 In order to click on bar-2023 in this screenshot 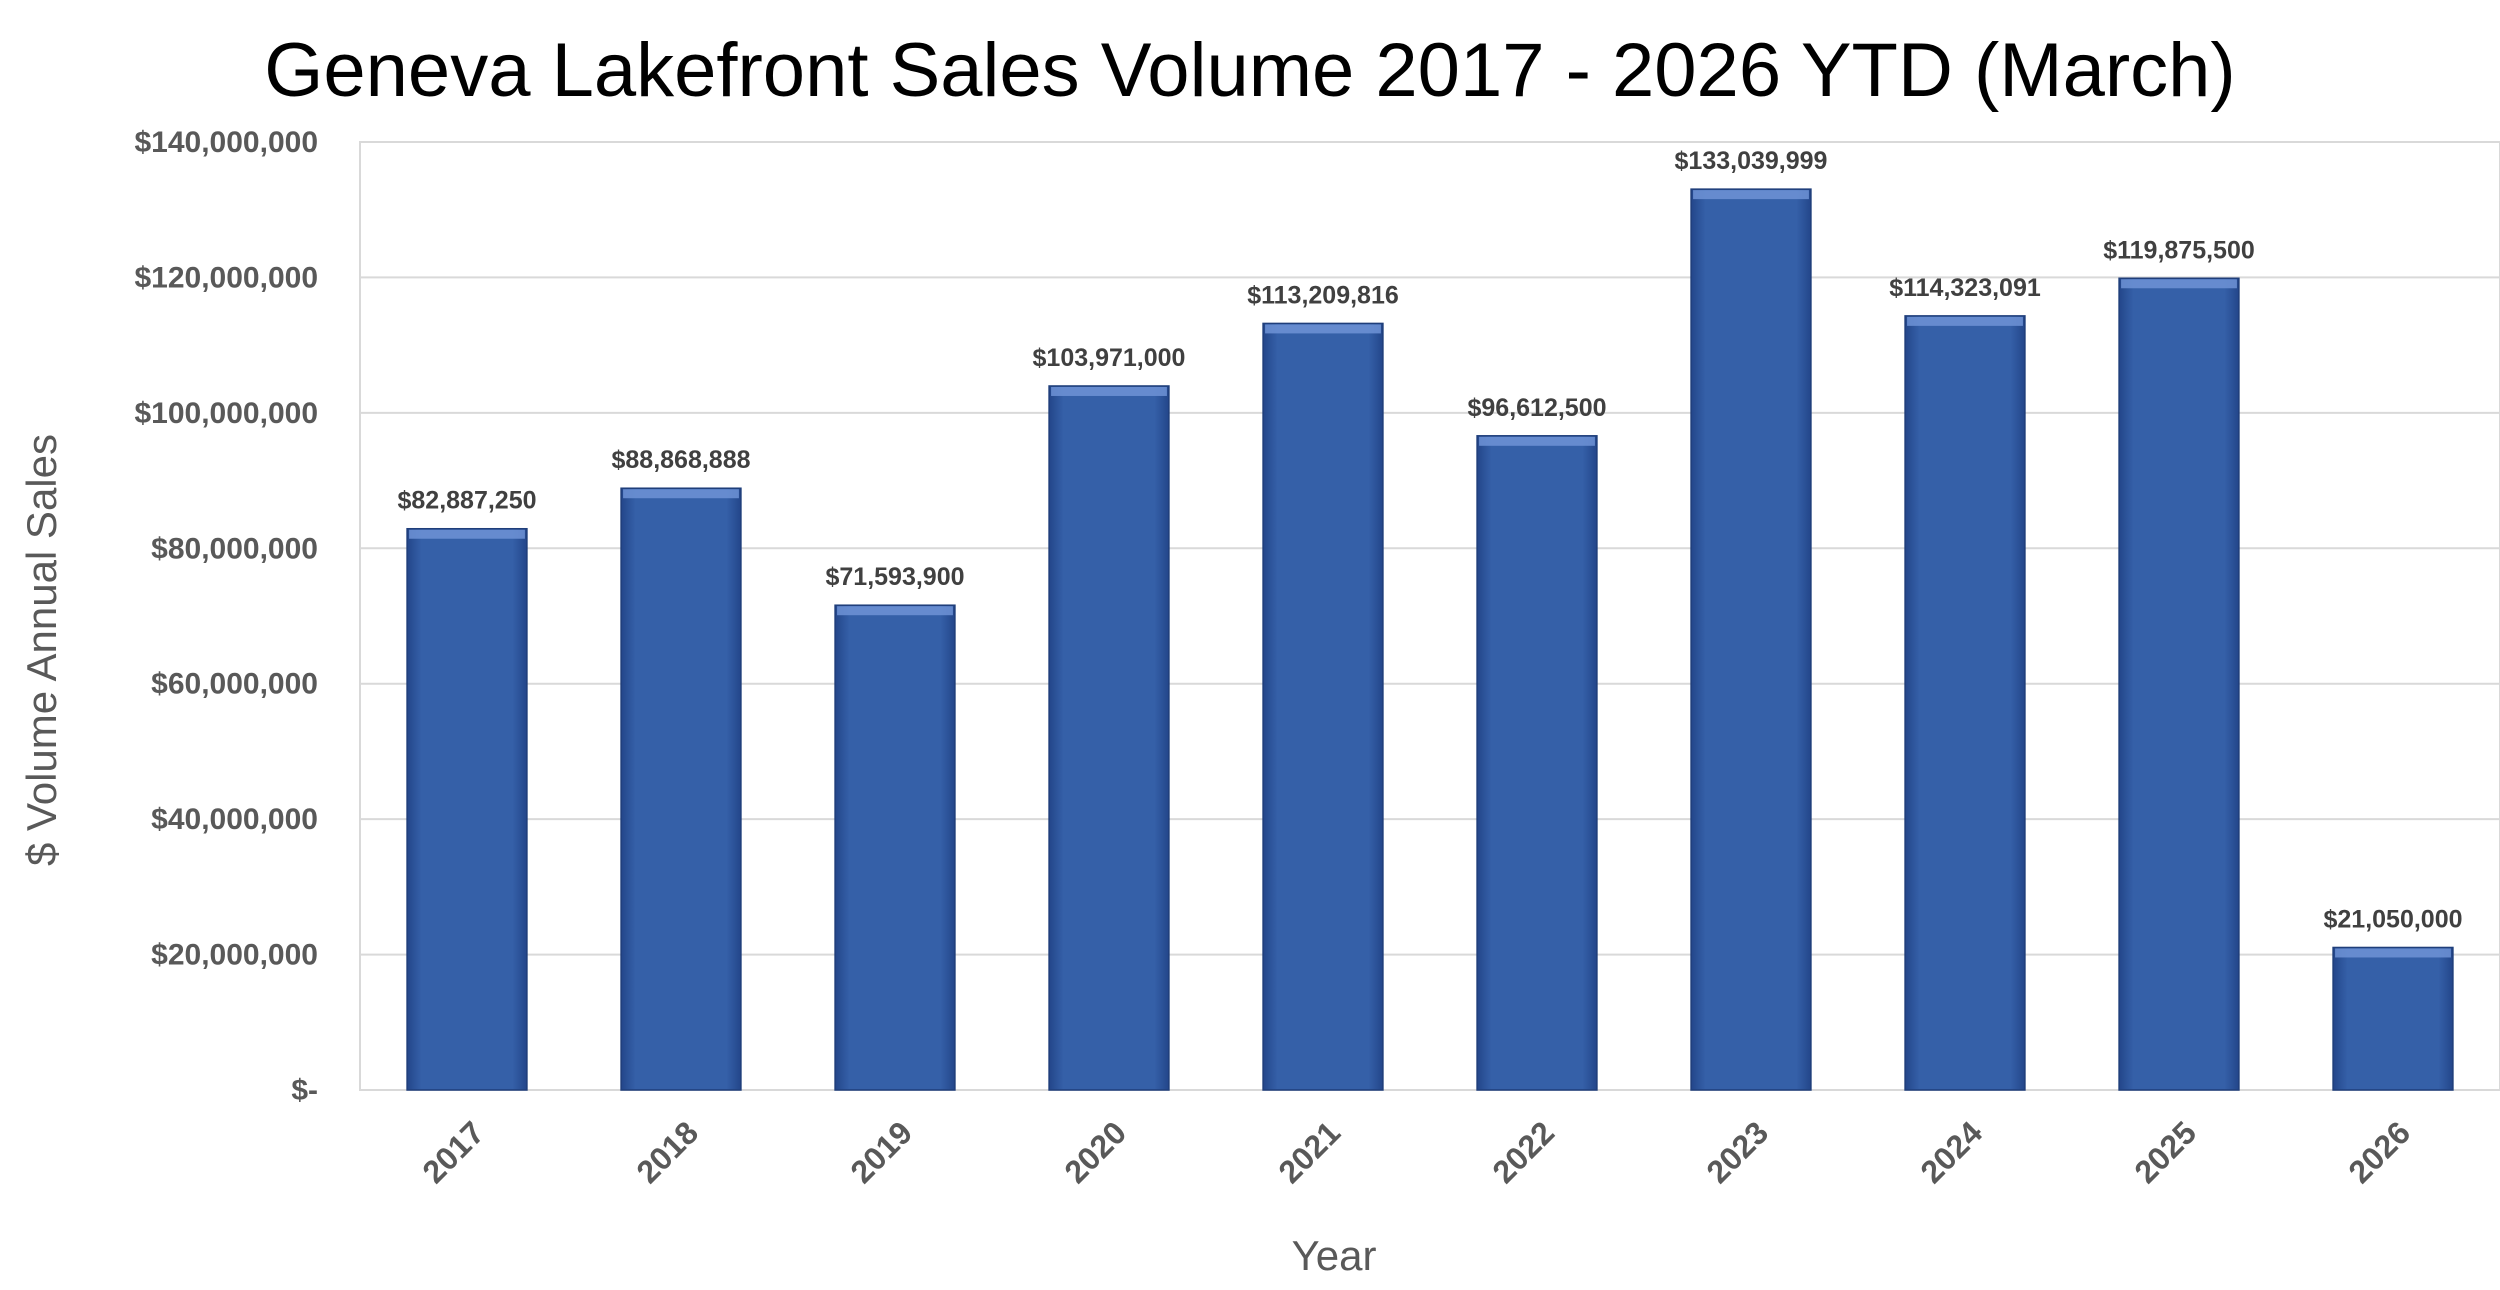, I will do `click(1751, 639)`.